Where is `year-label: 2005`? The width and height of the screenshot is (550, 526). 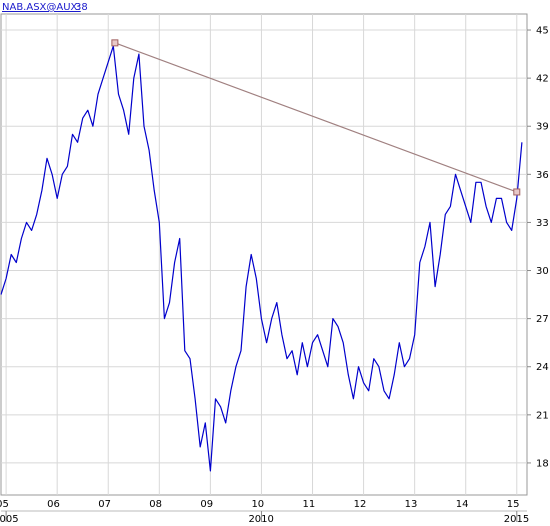
year-label: 2005 is located at coordinates (9, 519).